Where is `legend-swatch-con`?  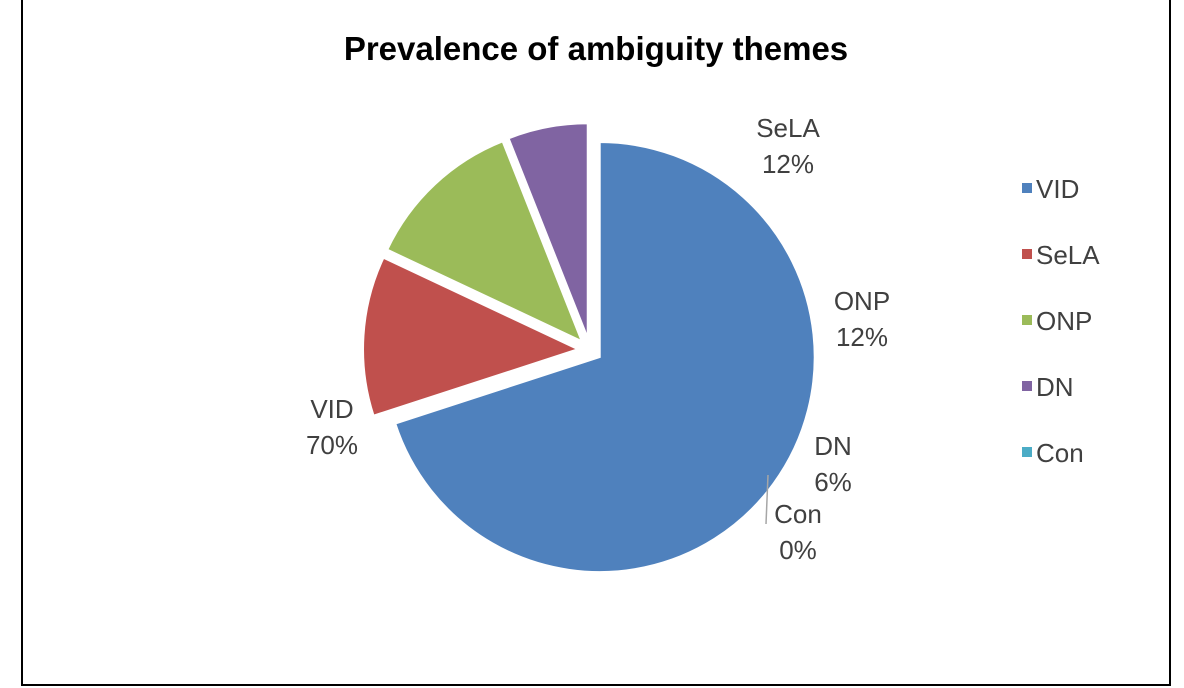 legend-swatch-con is located at coordinates (1027, 452).